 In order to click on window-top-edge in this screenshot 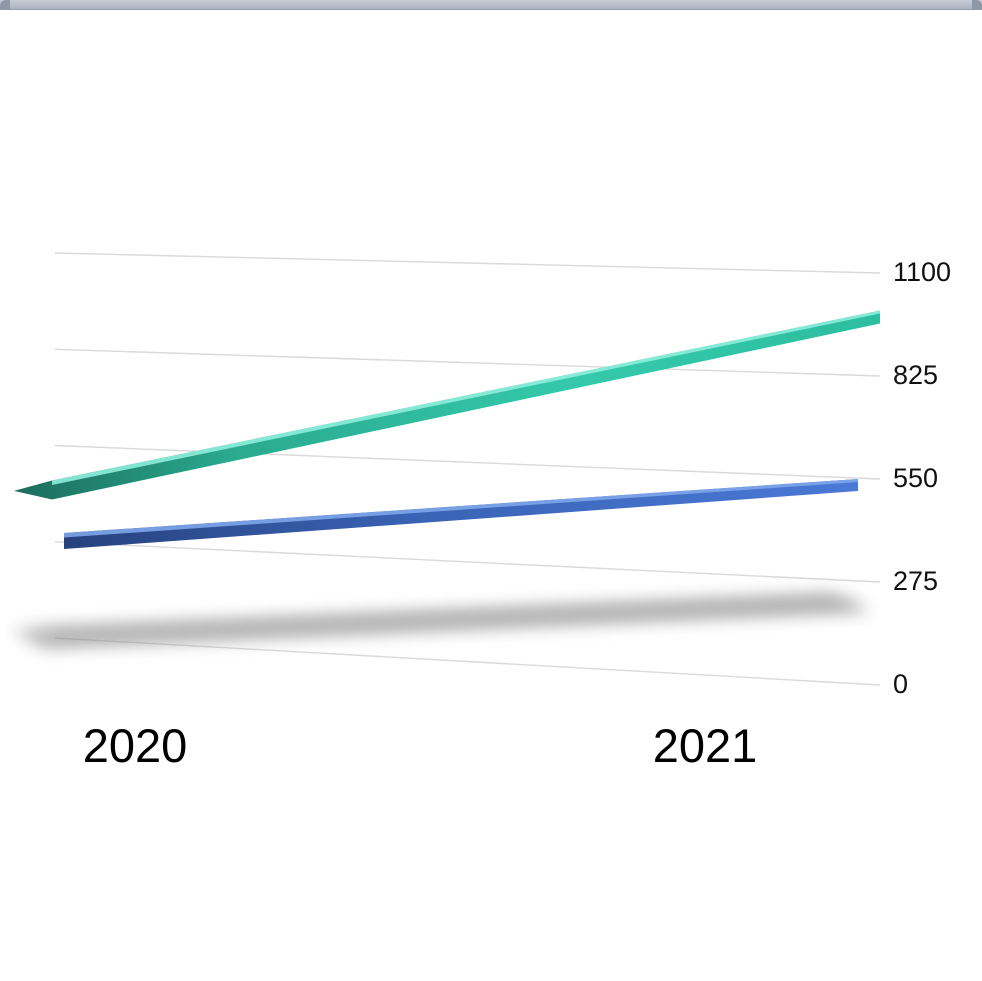, I will do `click(491, 5)`.